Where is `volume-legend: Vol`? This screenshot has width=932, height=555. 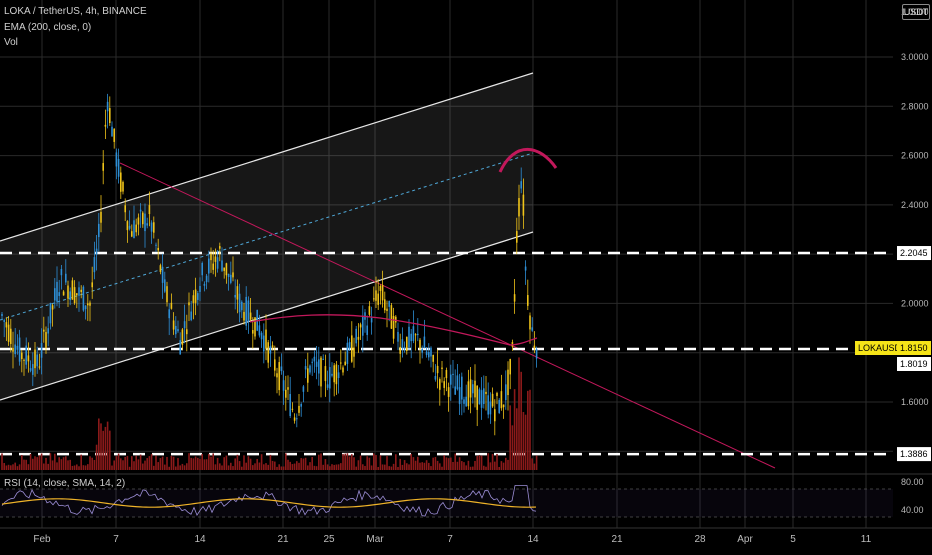 volume-legend: Vol is located at coordinates (11, 42).